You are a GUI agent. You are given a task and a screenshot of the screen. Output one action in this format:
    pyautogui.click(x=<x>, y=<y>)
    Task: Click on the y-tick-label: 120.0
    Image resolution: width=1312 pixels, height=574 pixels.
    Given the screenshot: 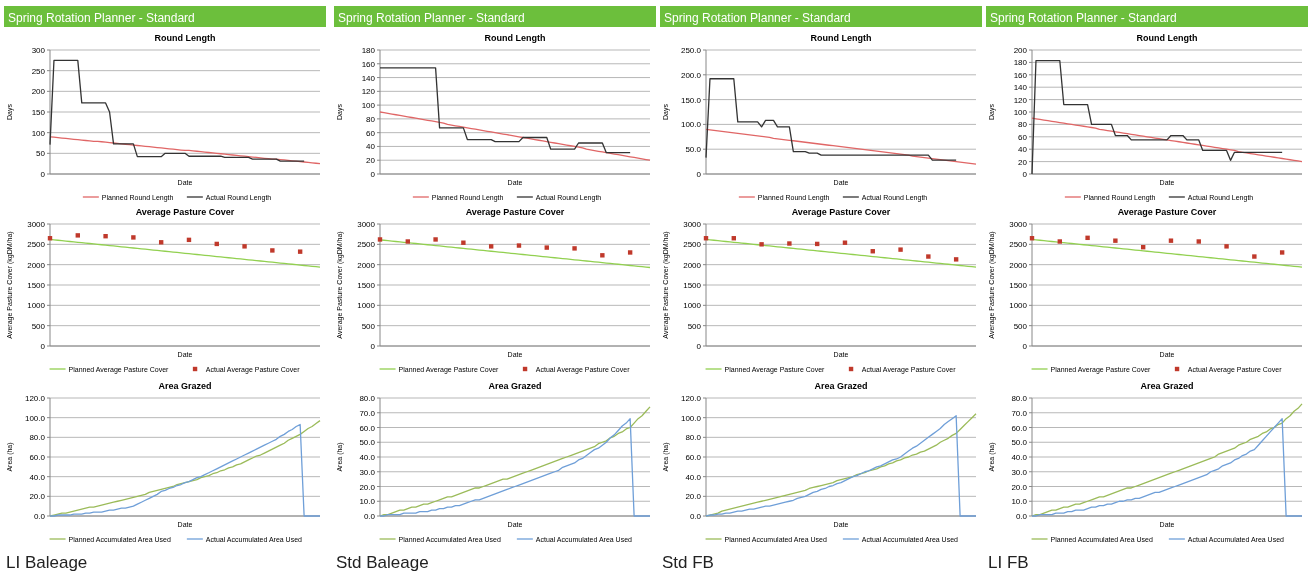 What is the action you would take?
    pyautogui.click(x=691, y=398)
    